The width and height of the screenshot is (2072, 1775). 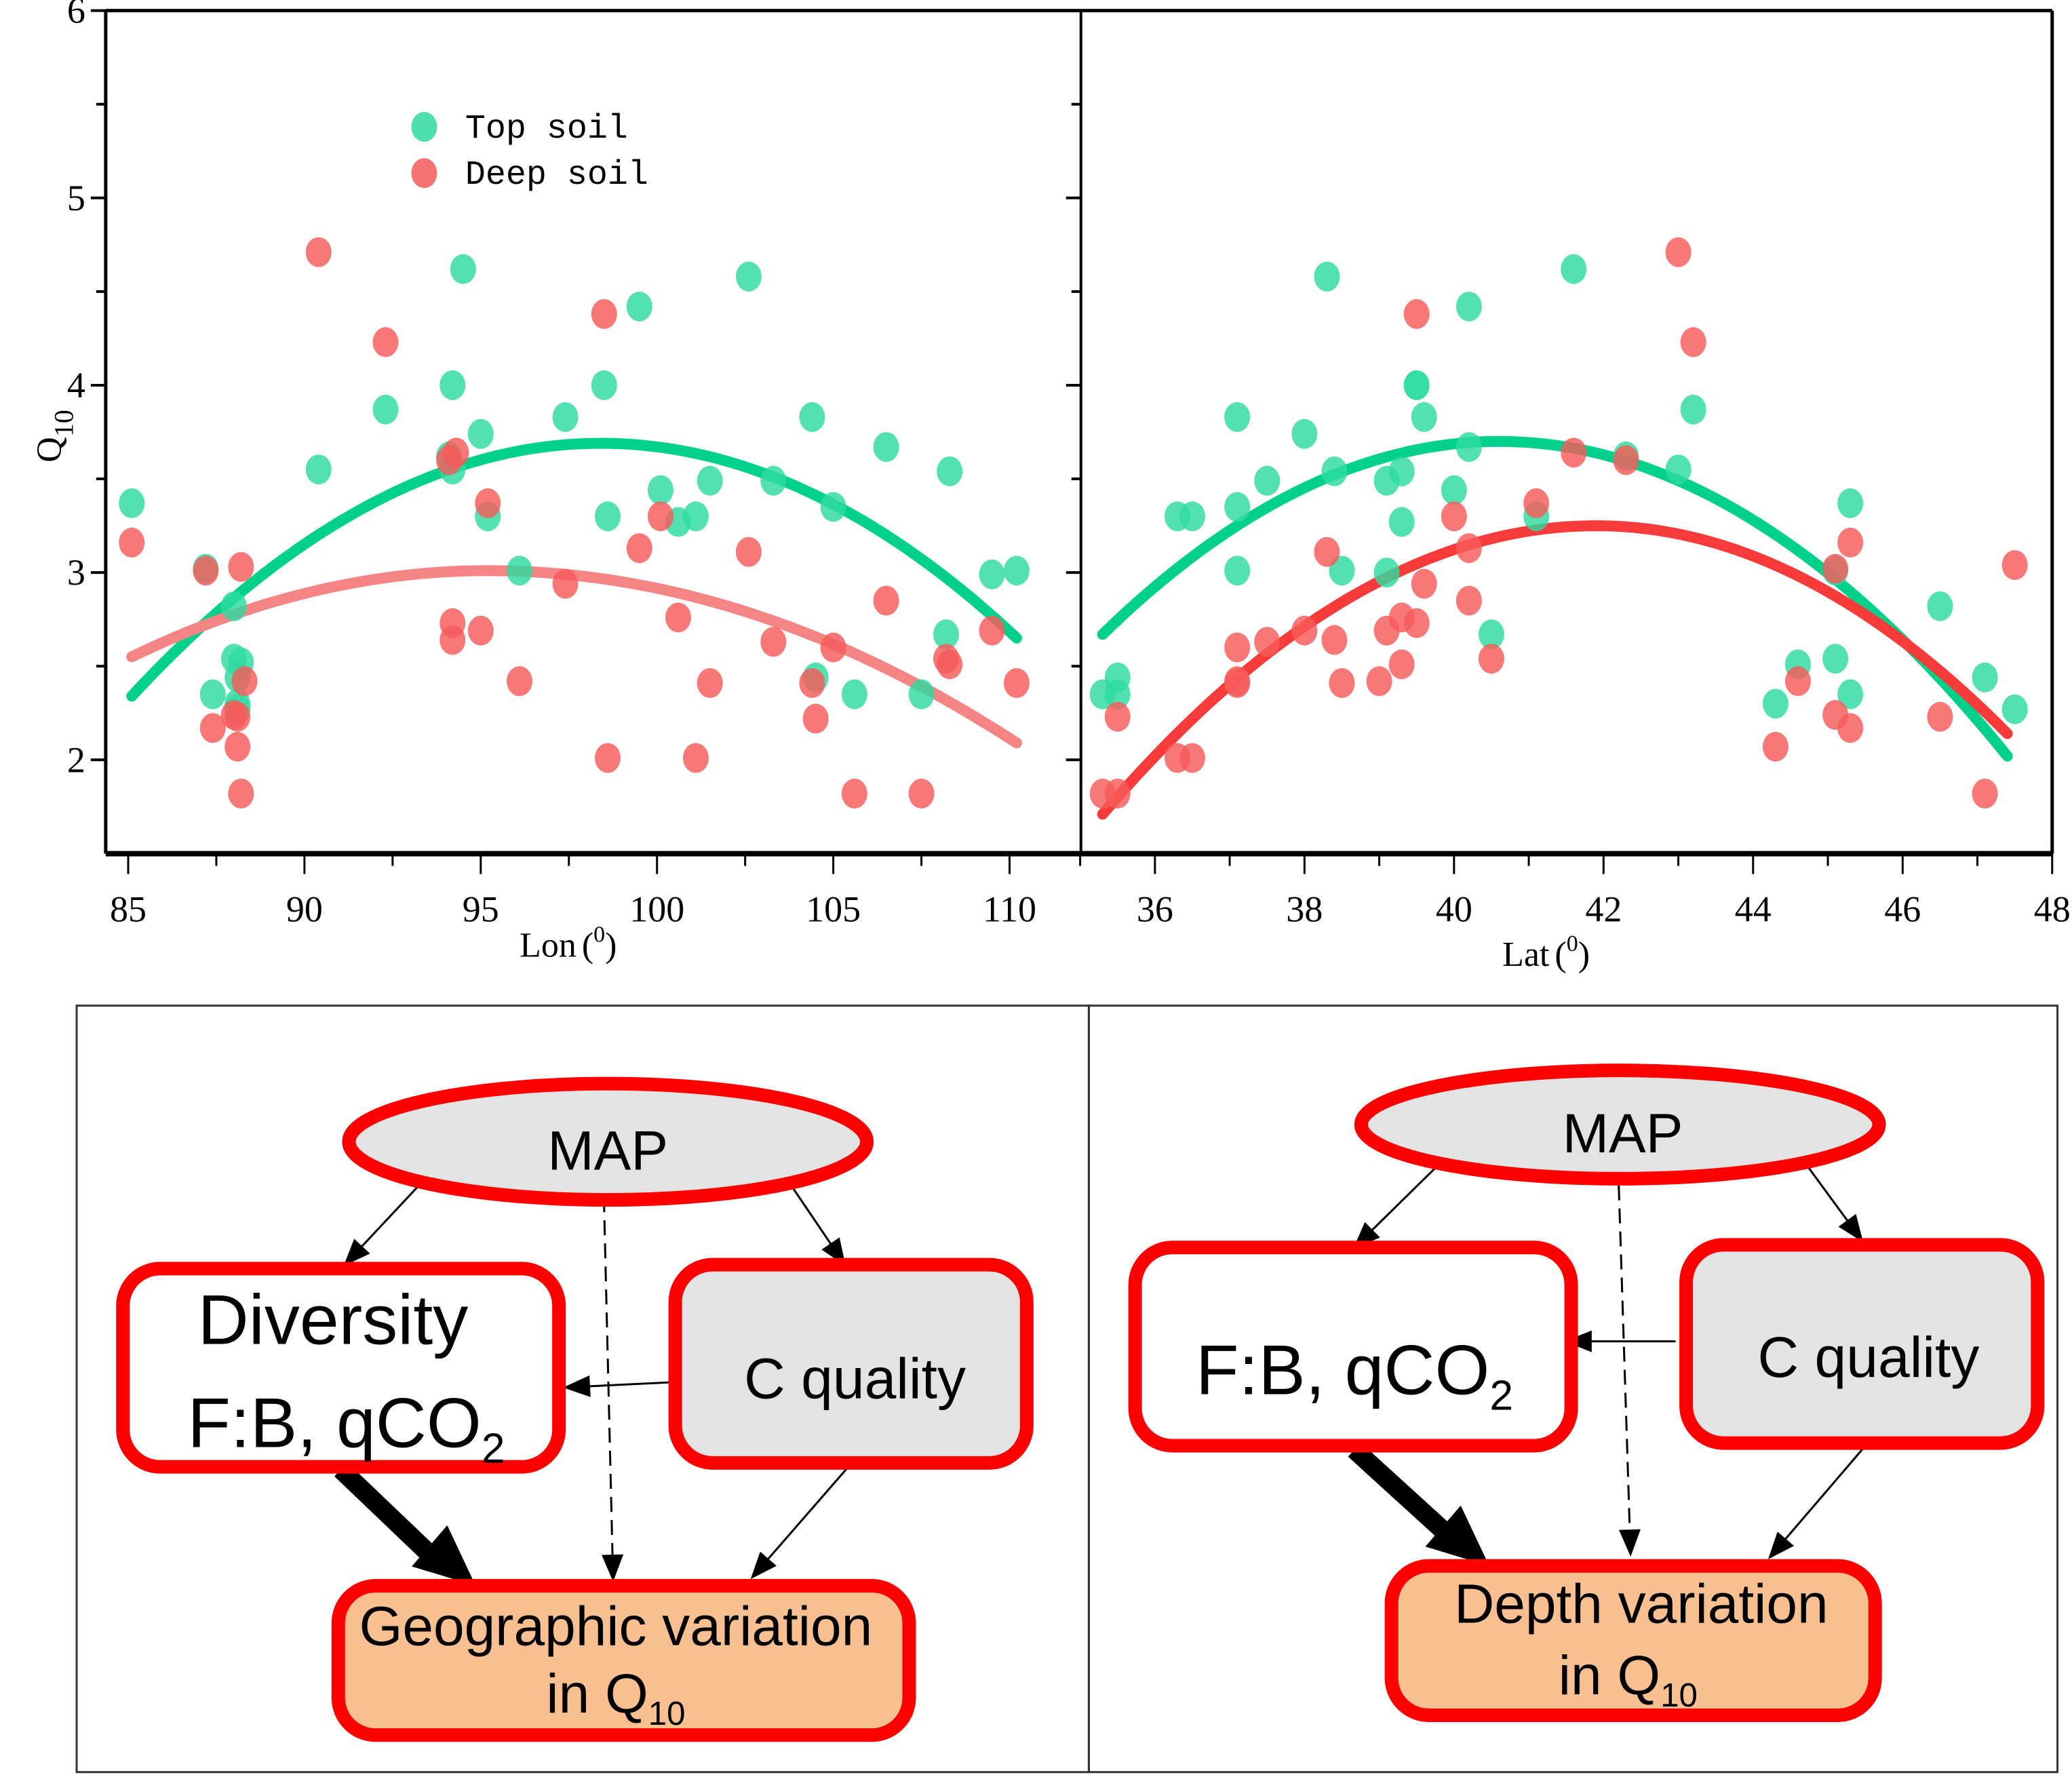 I want to click on y-tick-label: 3, so click(x=76, y=573).